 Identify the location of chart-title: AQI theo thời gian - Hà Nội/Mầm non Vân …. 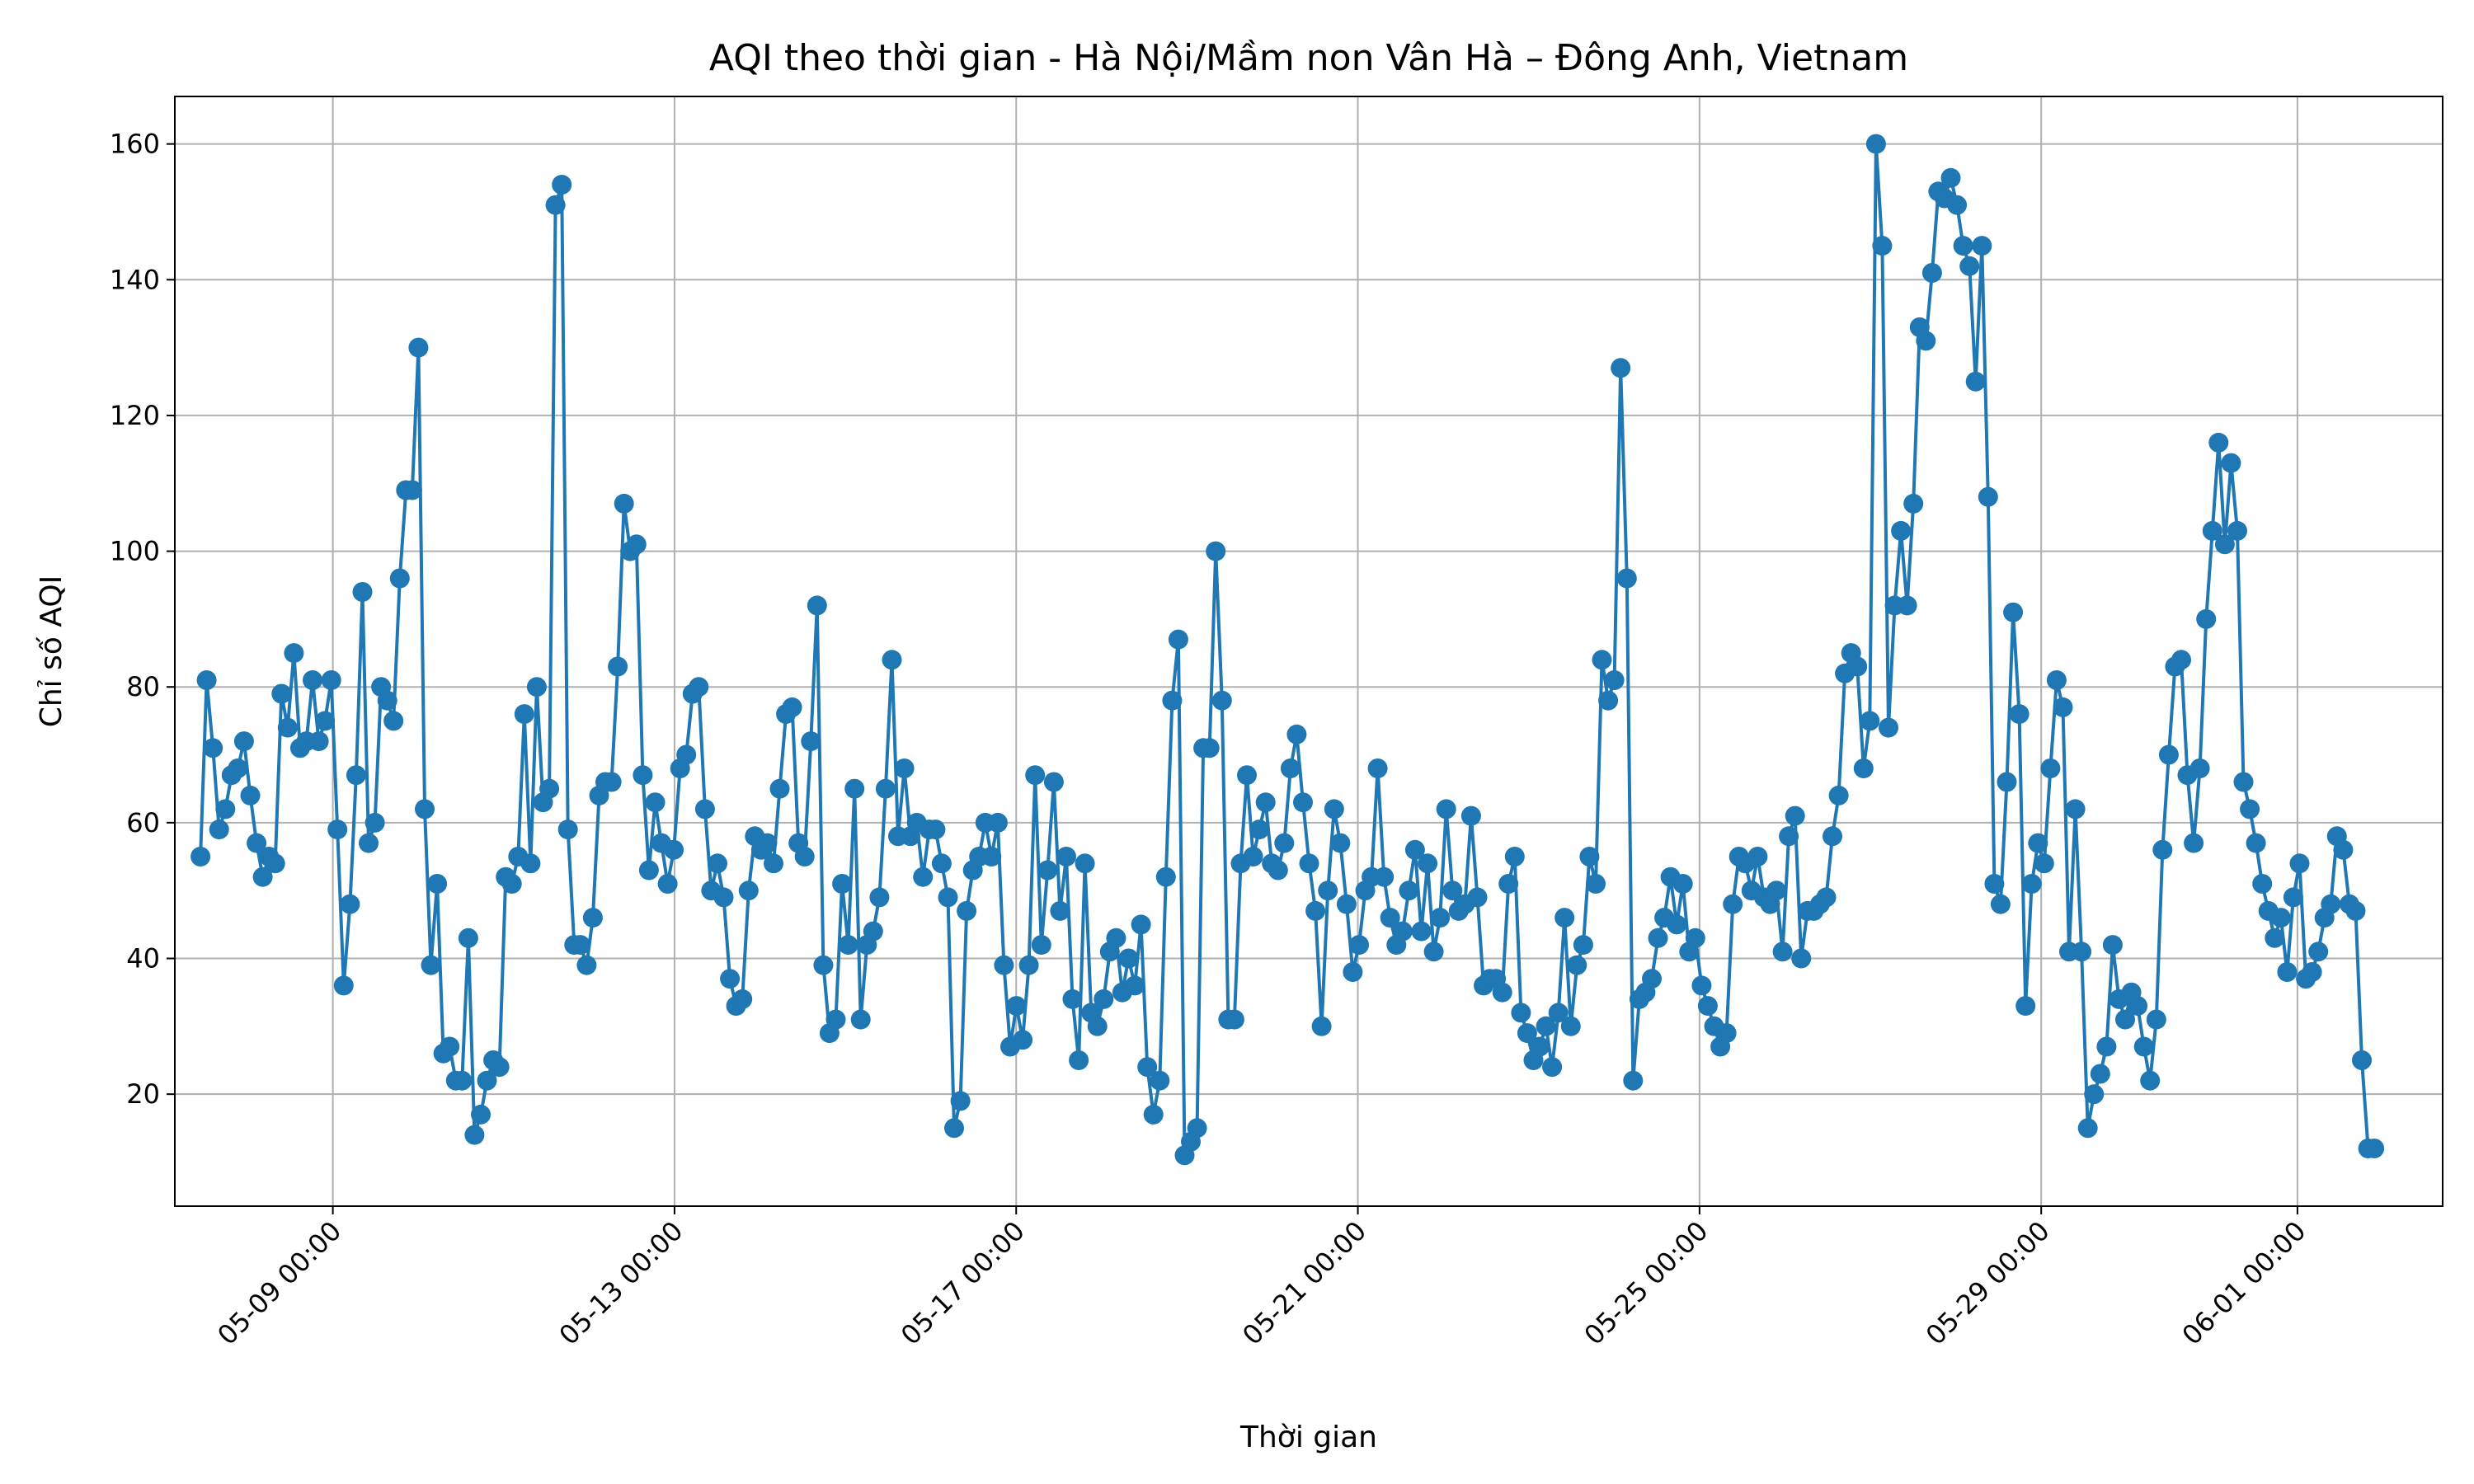
(1308, 58).